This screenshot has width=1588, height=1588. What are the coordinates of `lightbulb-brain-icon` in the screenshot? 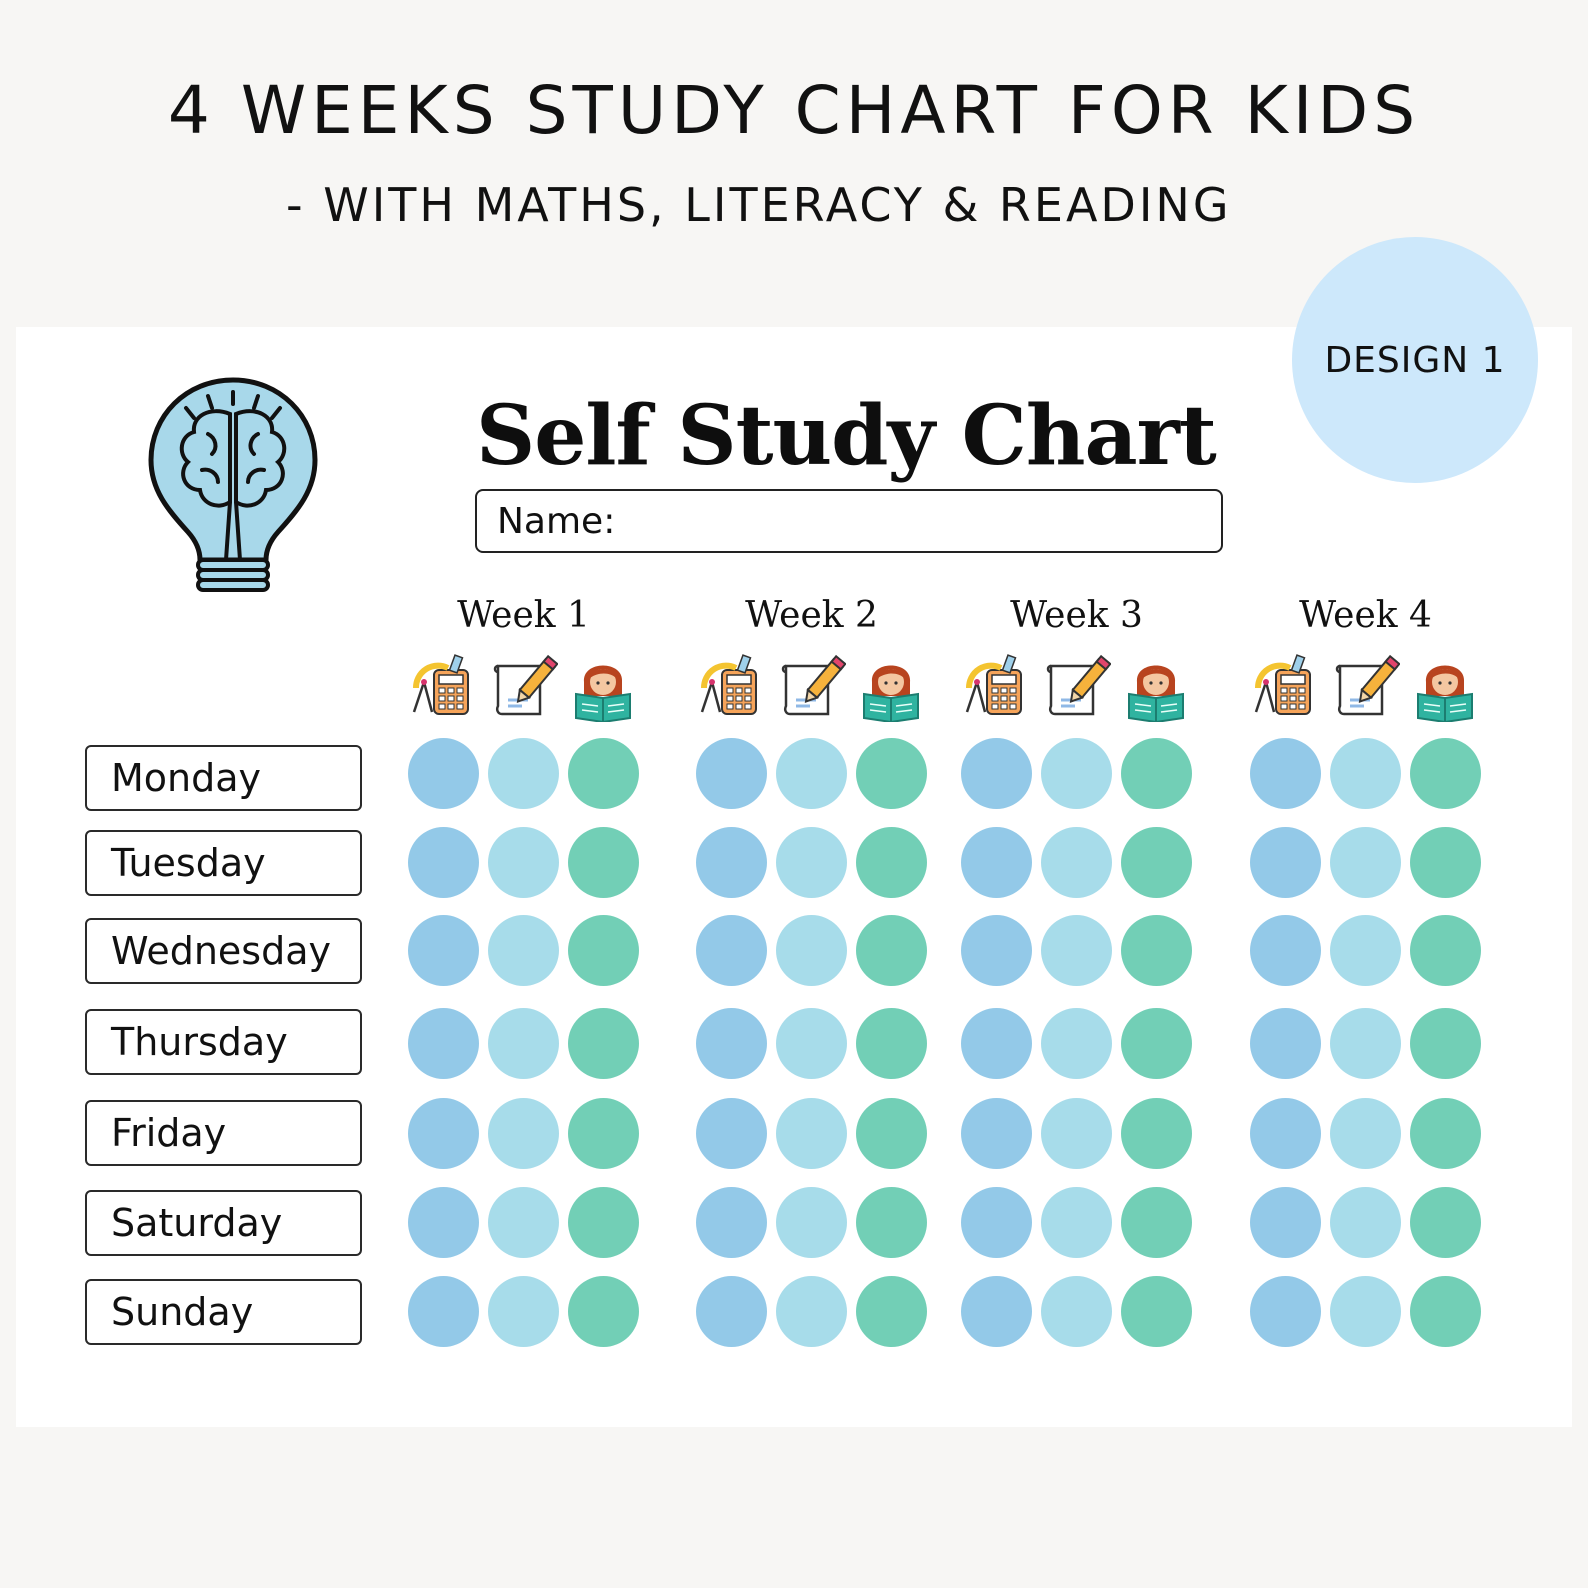 It's located at (233, 484).